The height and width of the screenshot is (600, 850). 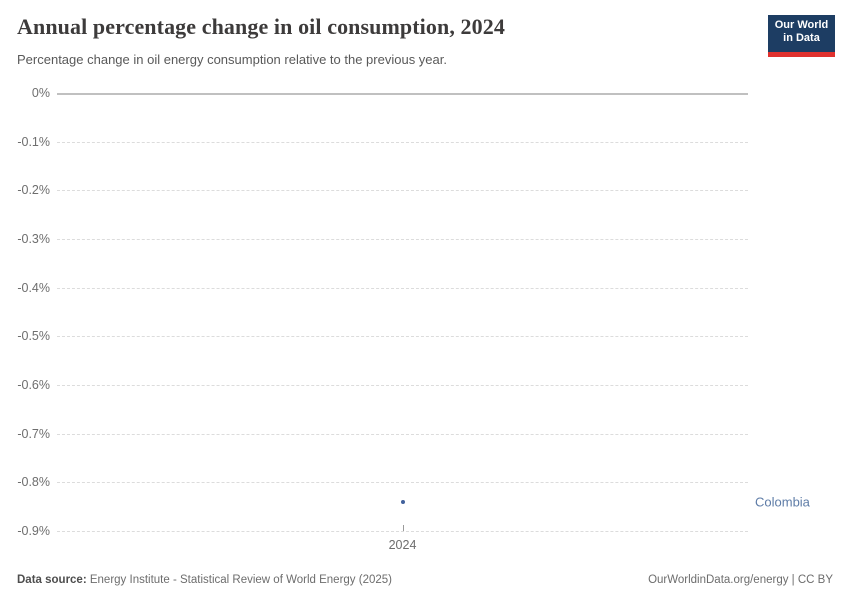 I want to click on y-axis-tick-label: -0.8%, so click(x=33, y=482).